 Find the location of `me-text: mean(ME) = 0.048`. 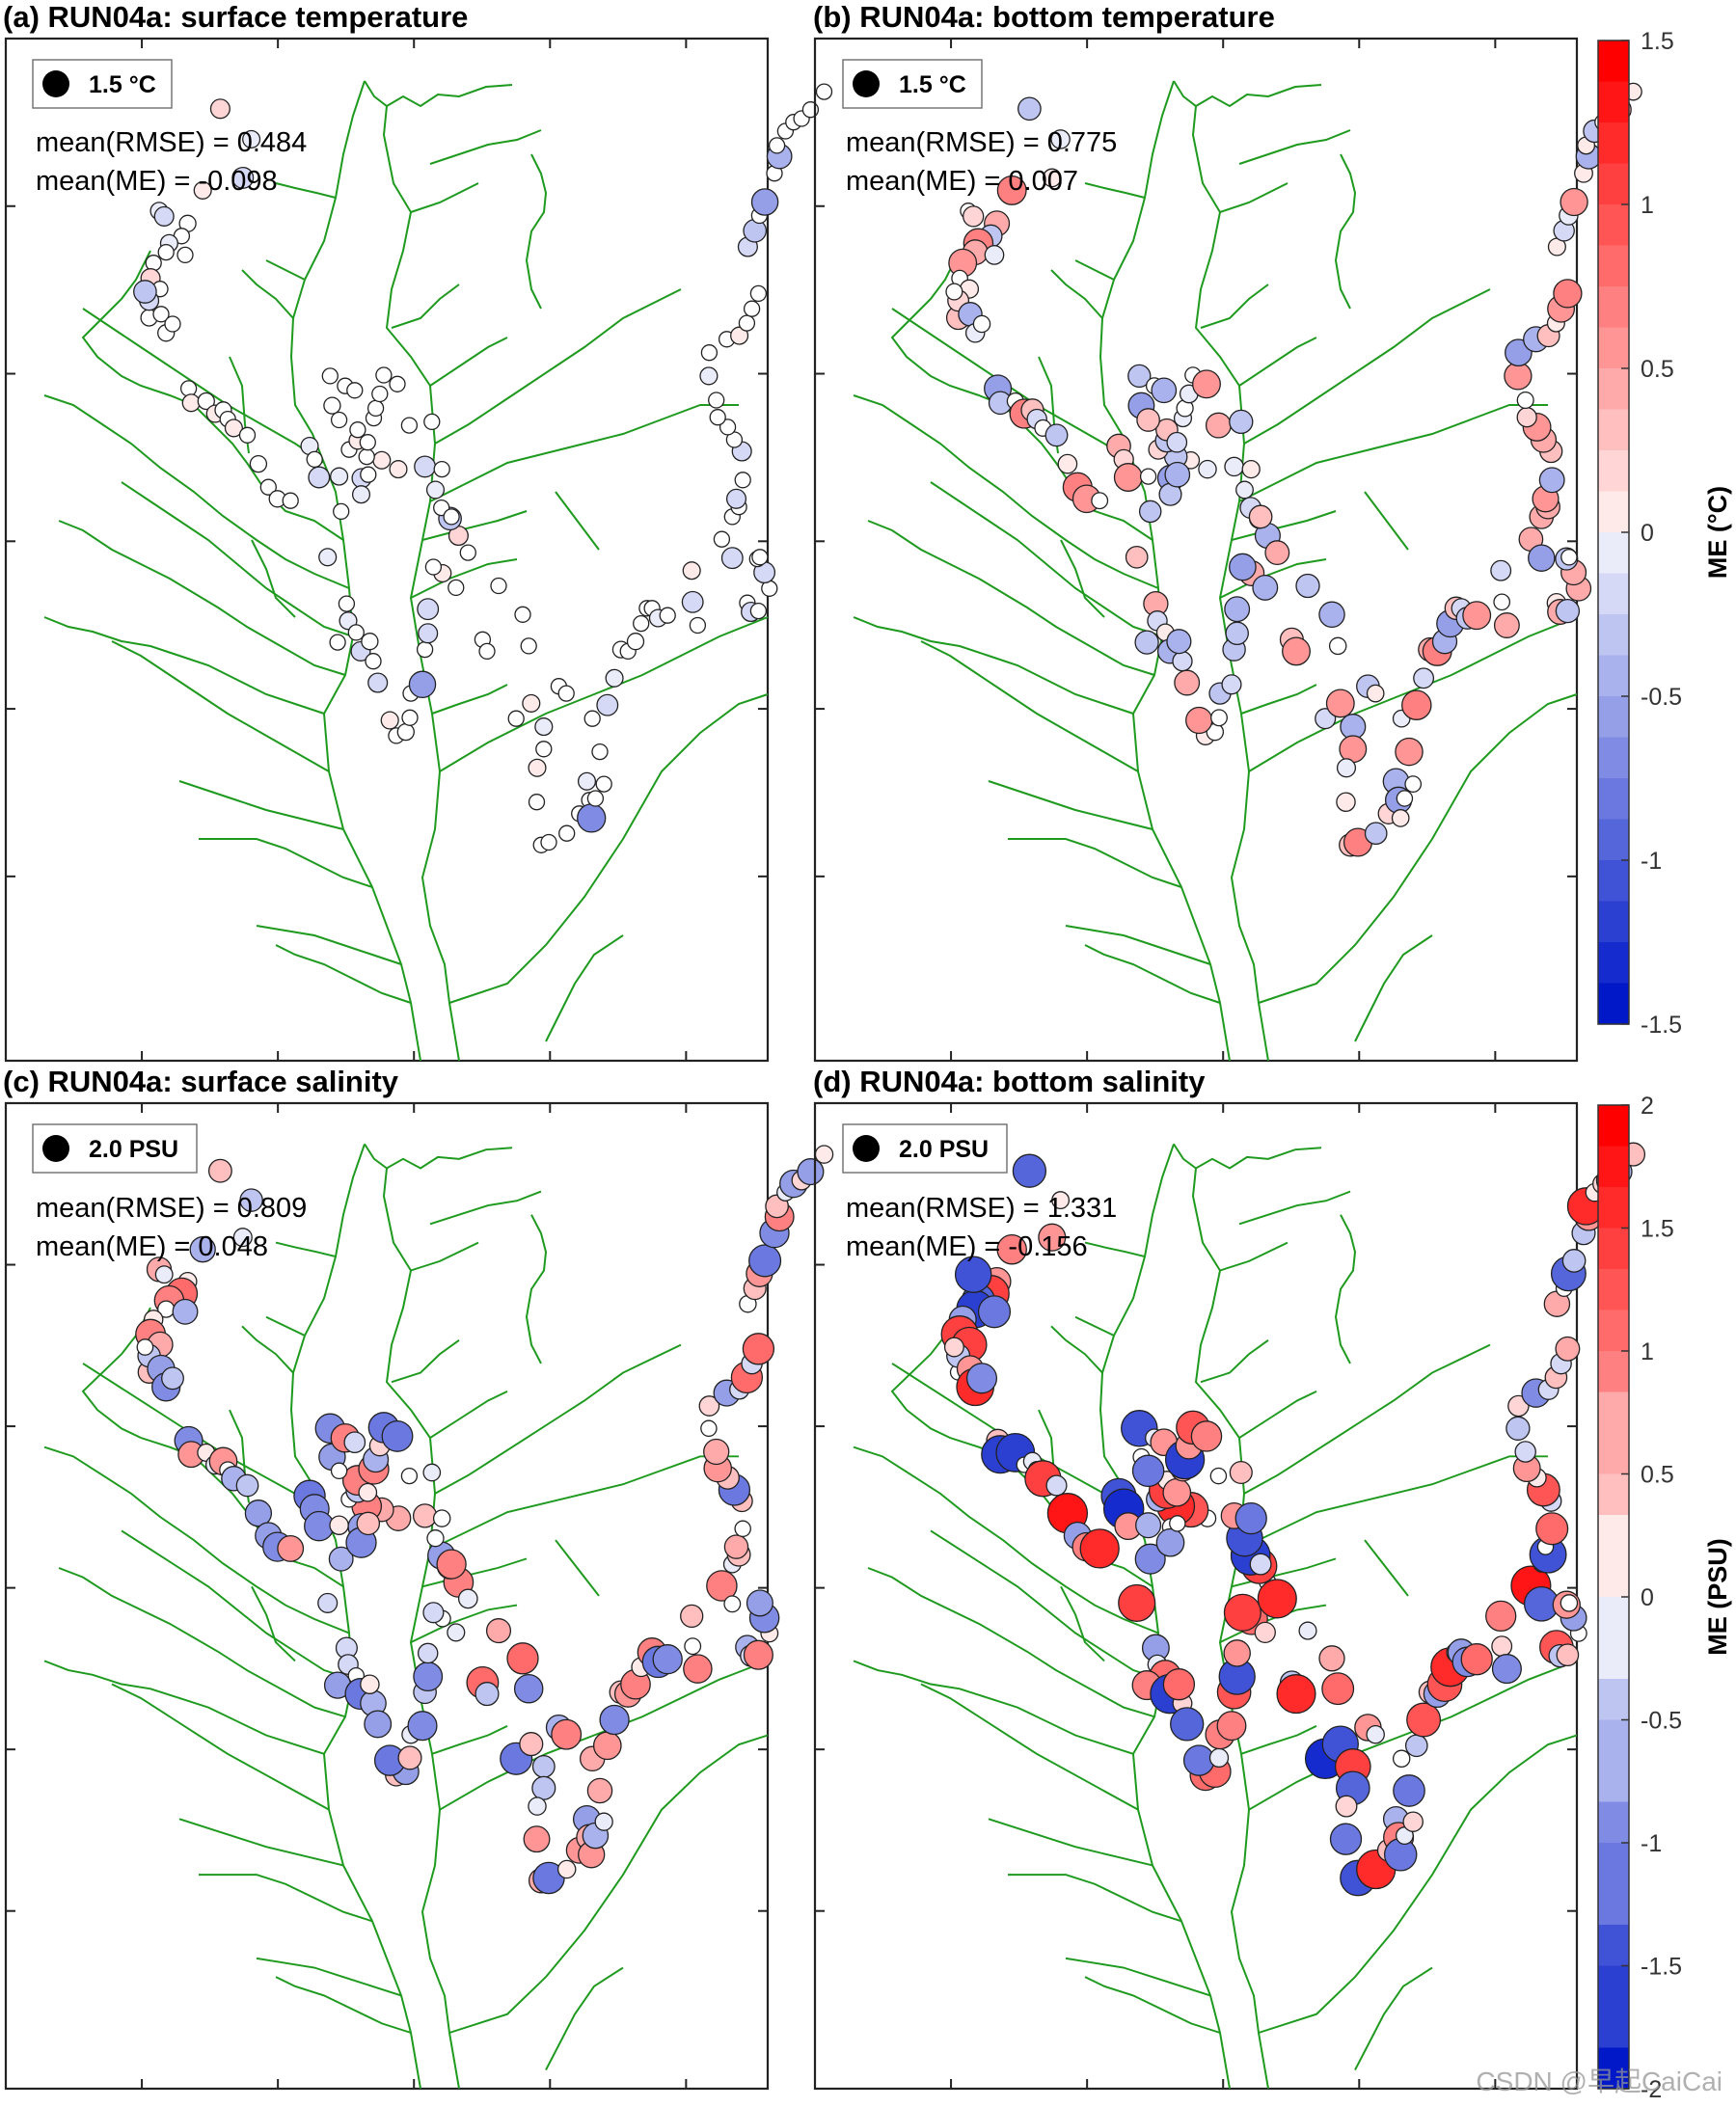

me-text: mean(ME) = 0.048 is located at coordinates (152, 1246).